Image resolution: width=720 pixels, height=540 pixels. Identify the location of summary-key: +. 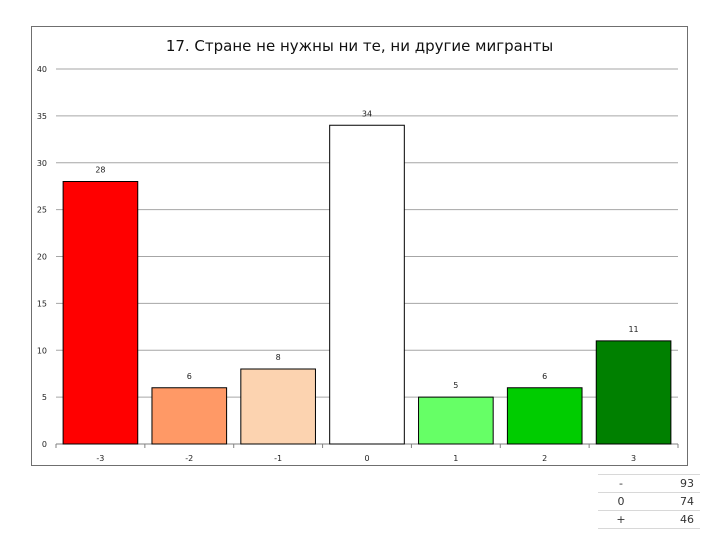
(621, 519).